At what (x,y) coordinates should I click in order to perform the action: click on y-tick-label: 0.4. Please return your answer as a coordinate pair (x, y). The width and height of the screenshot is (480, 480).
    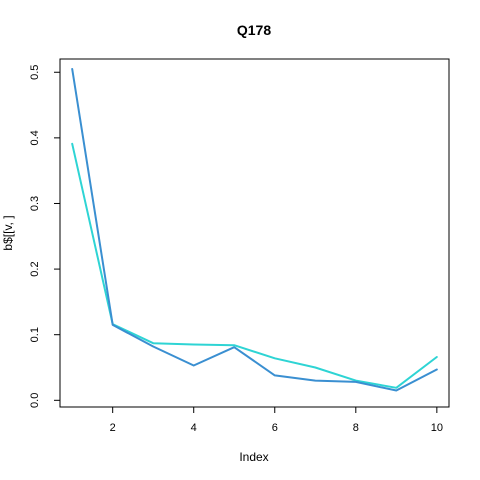
    Looking at the image, I should click on (35, 137).